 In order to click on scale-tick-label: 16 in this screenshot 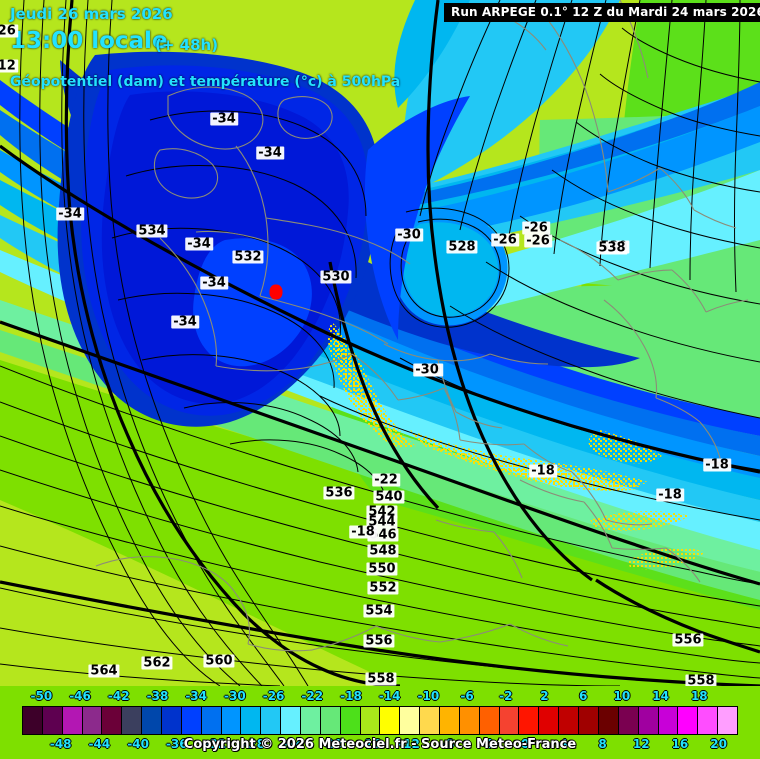, I will do `click(680, 744)`.